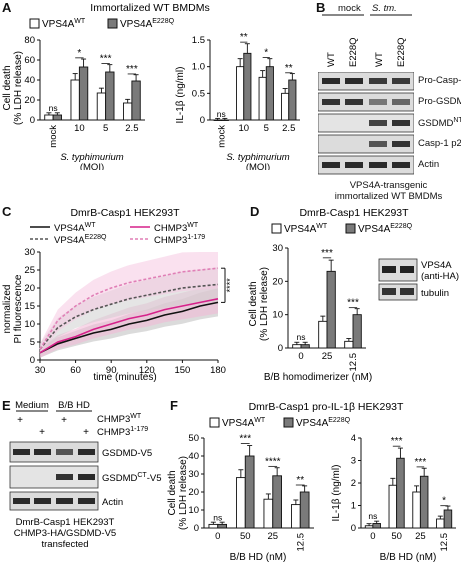 This screenshot has width=461, height=564. Describe the element at coordinates (147, 370) in the screenshot. I see `x-tick-label: 120` at that location.